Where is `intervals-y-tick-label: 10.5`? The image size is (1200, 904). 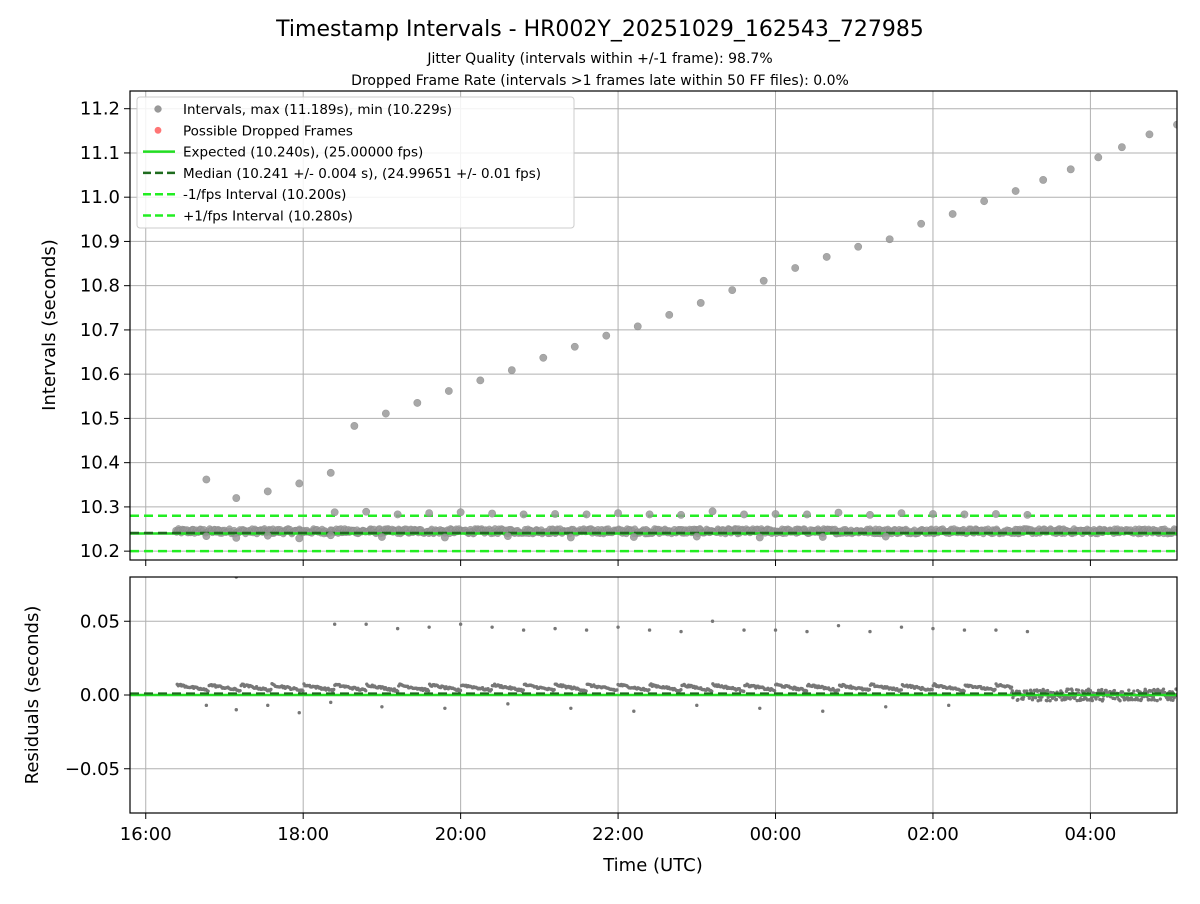
intervals-y-tick-label: 10.5 is located at coordinates (100, 418).